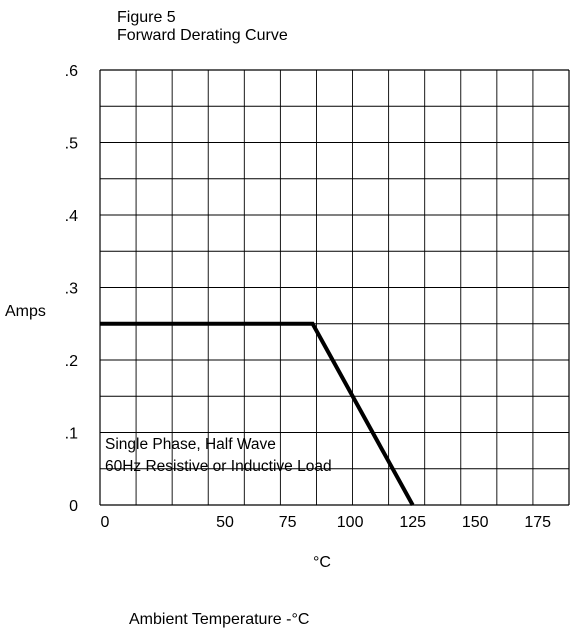 The image size is (571, 637). What do you see at coordinates (71, 144) in the screenshot?
I see `y-tick-label: .5` at bounding box center [71, 144].